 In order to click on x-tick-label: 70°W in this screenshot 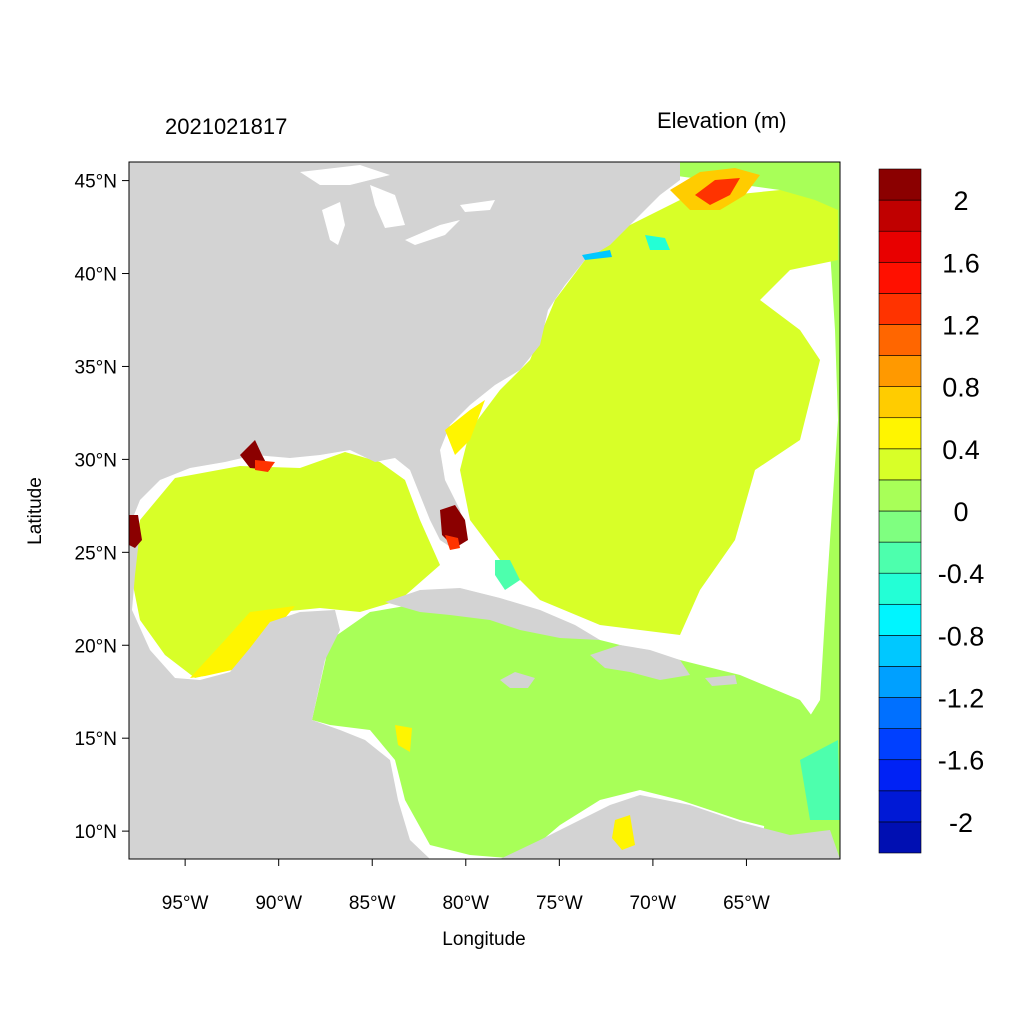, I will do `click(653, 903)`.